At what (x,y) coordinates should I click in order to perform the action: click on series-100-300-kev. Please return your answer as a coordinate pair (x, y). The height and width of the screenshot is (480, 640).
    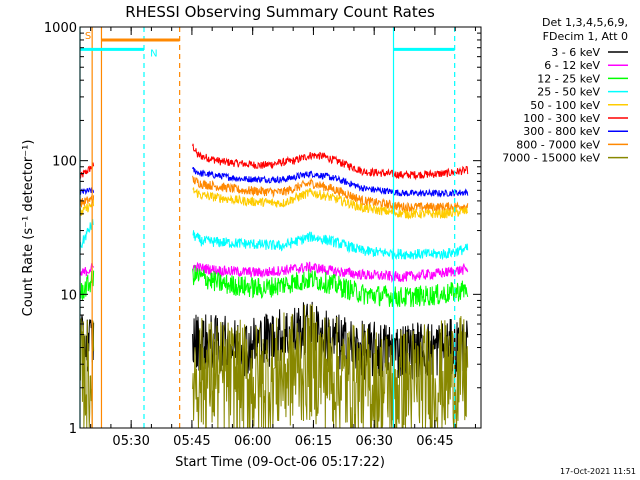
    Looking at the image, I should click on (274, 162).